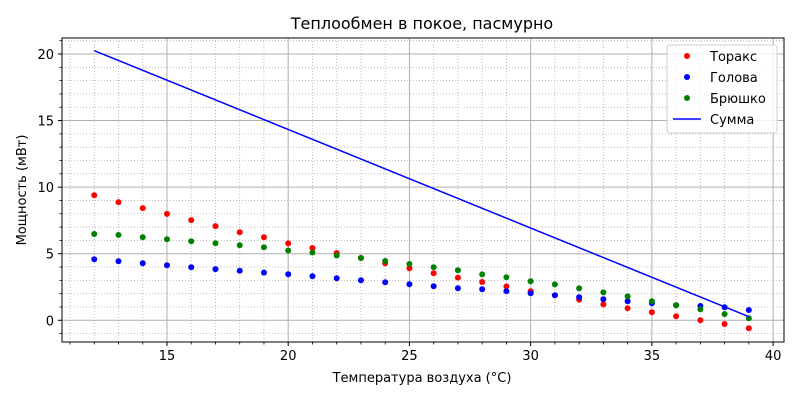 This screenshot has height=404, width=800. I want to click on series-Голова, so click(421, 285).